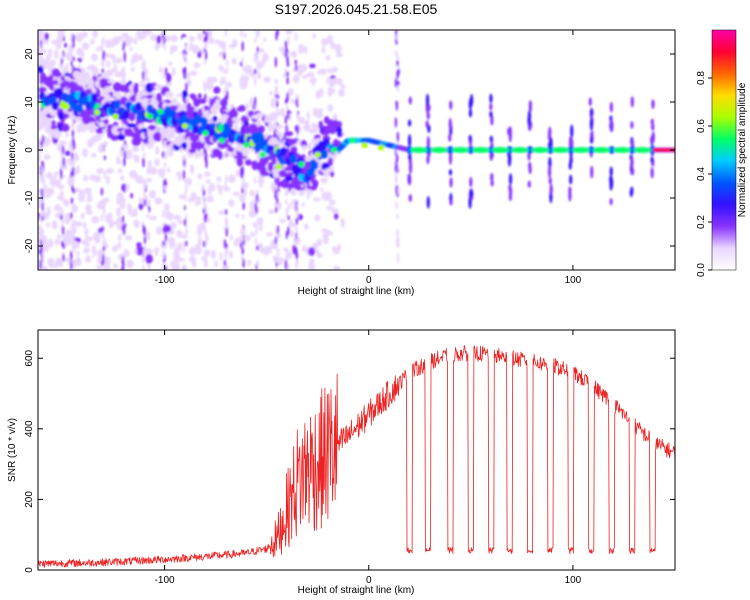 The image size is (750, 600). I want to click on y-tick-label: 0, so click(29, 150).